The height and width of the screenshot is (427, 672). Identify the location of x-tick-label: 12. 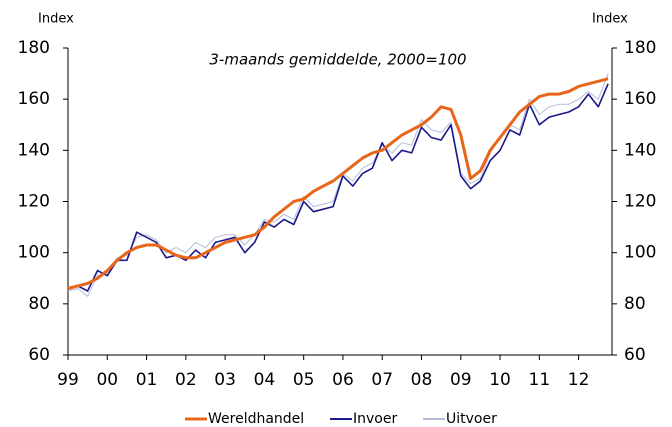
(579, 380).